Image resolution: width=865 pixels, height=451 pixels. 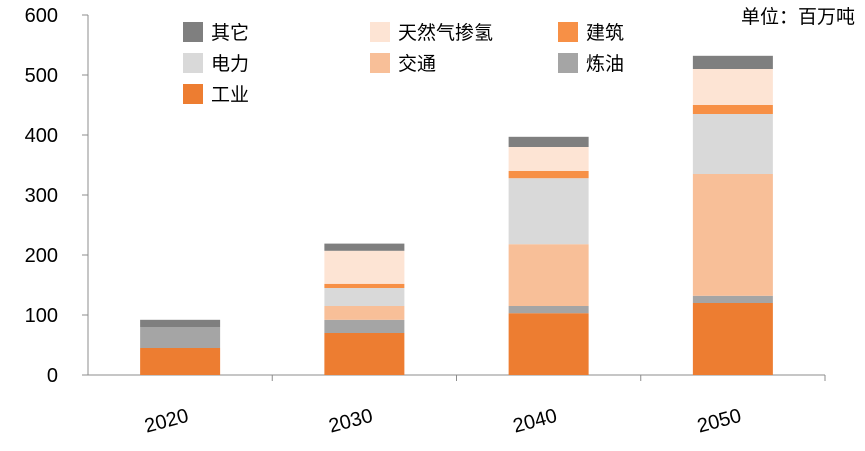 What do you see at coordinates (41, 76) in the screenshot?
I see `y-tick-label: 500` at bounding box center [41, 76].